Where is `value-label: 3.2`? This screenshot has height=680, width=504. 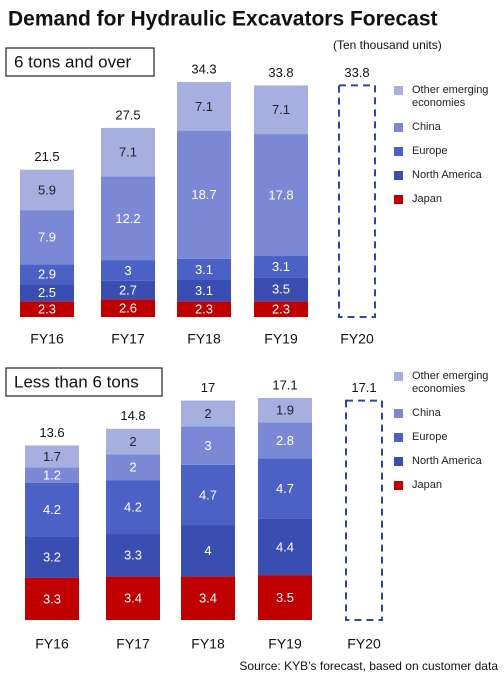 value-label: 3.2 is located at coordinates (52, 557).